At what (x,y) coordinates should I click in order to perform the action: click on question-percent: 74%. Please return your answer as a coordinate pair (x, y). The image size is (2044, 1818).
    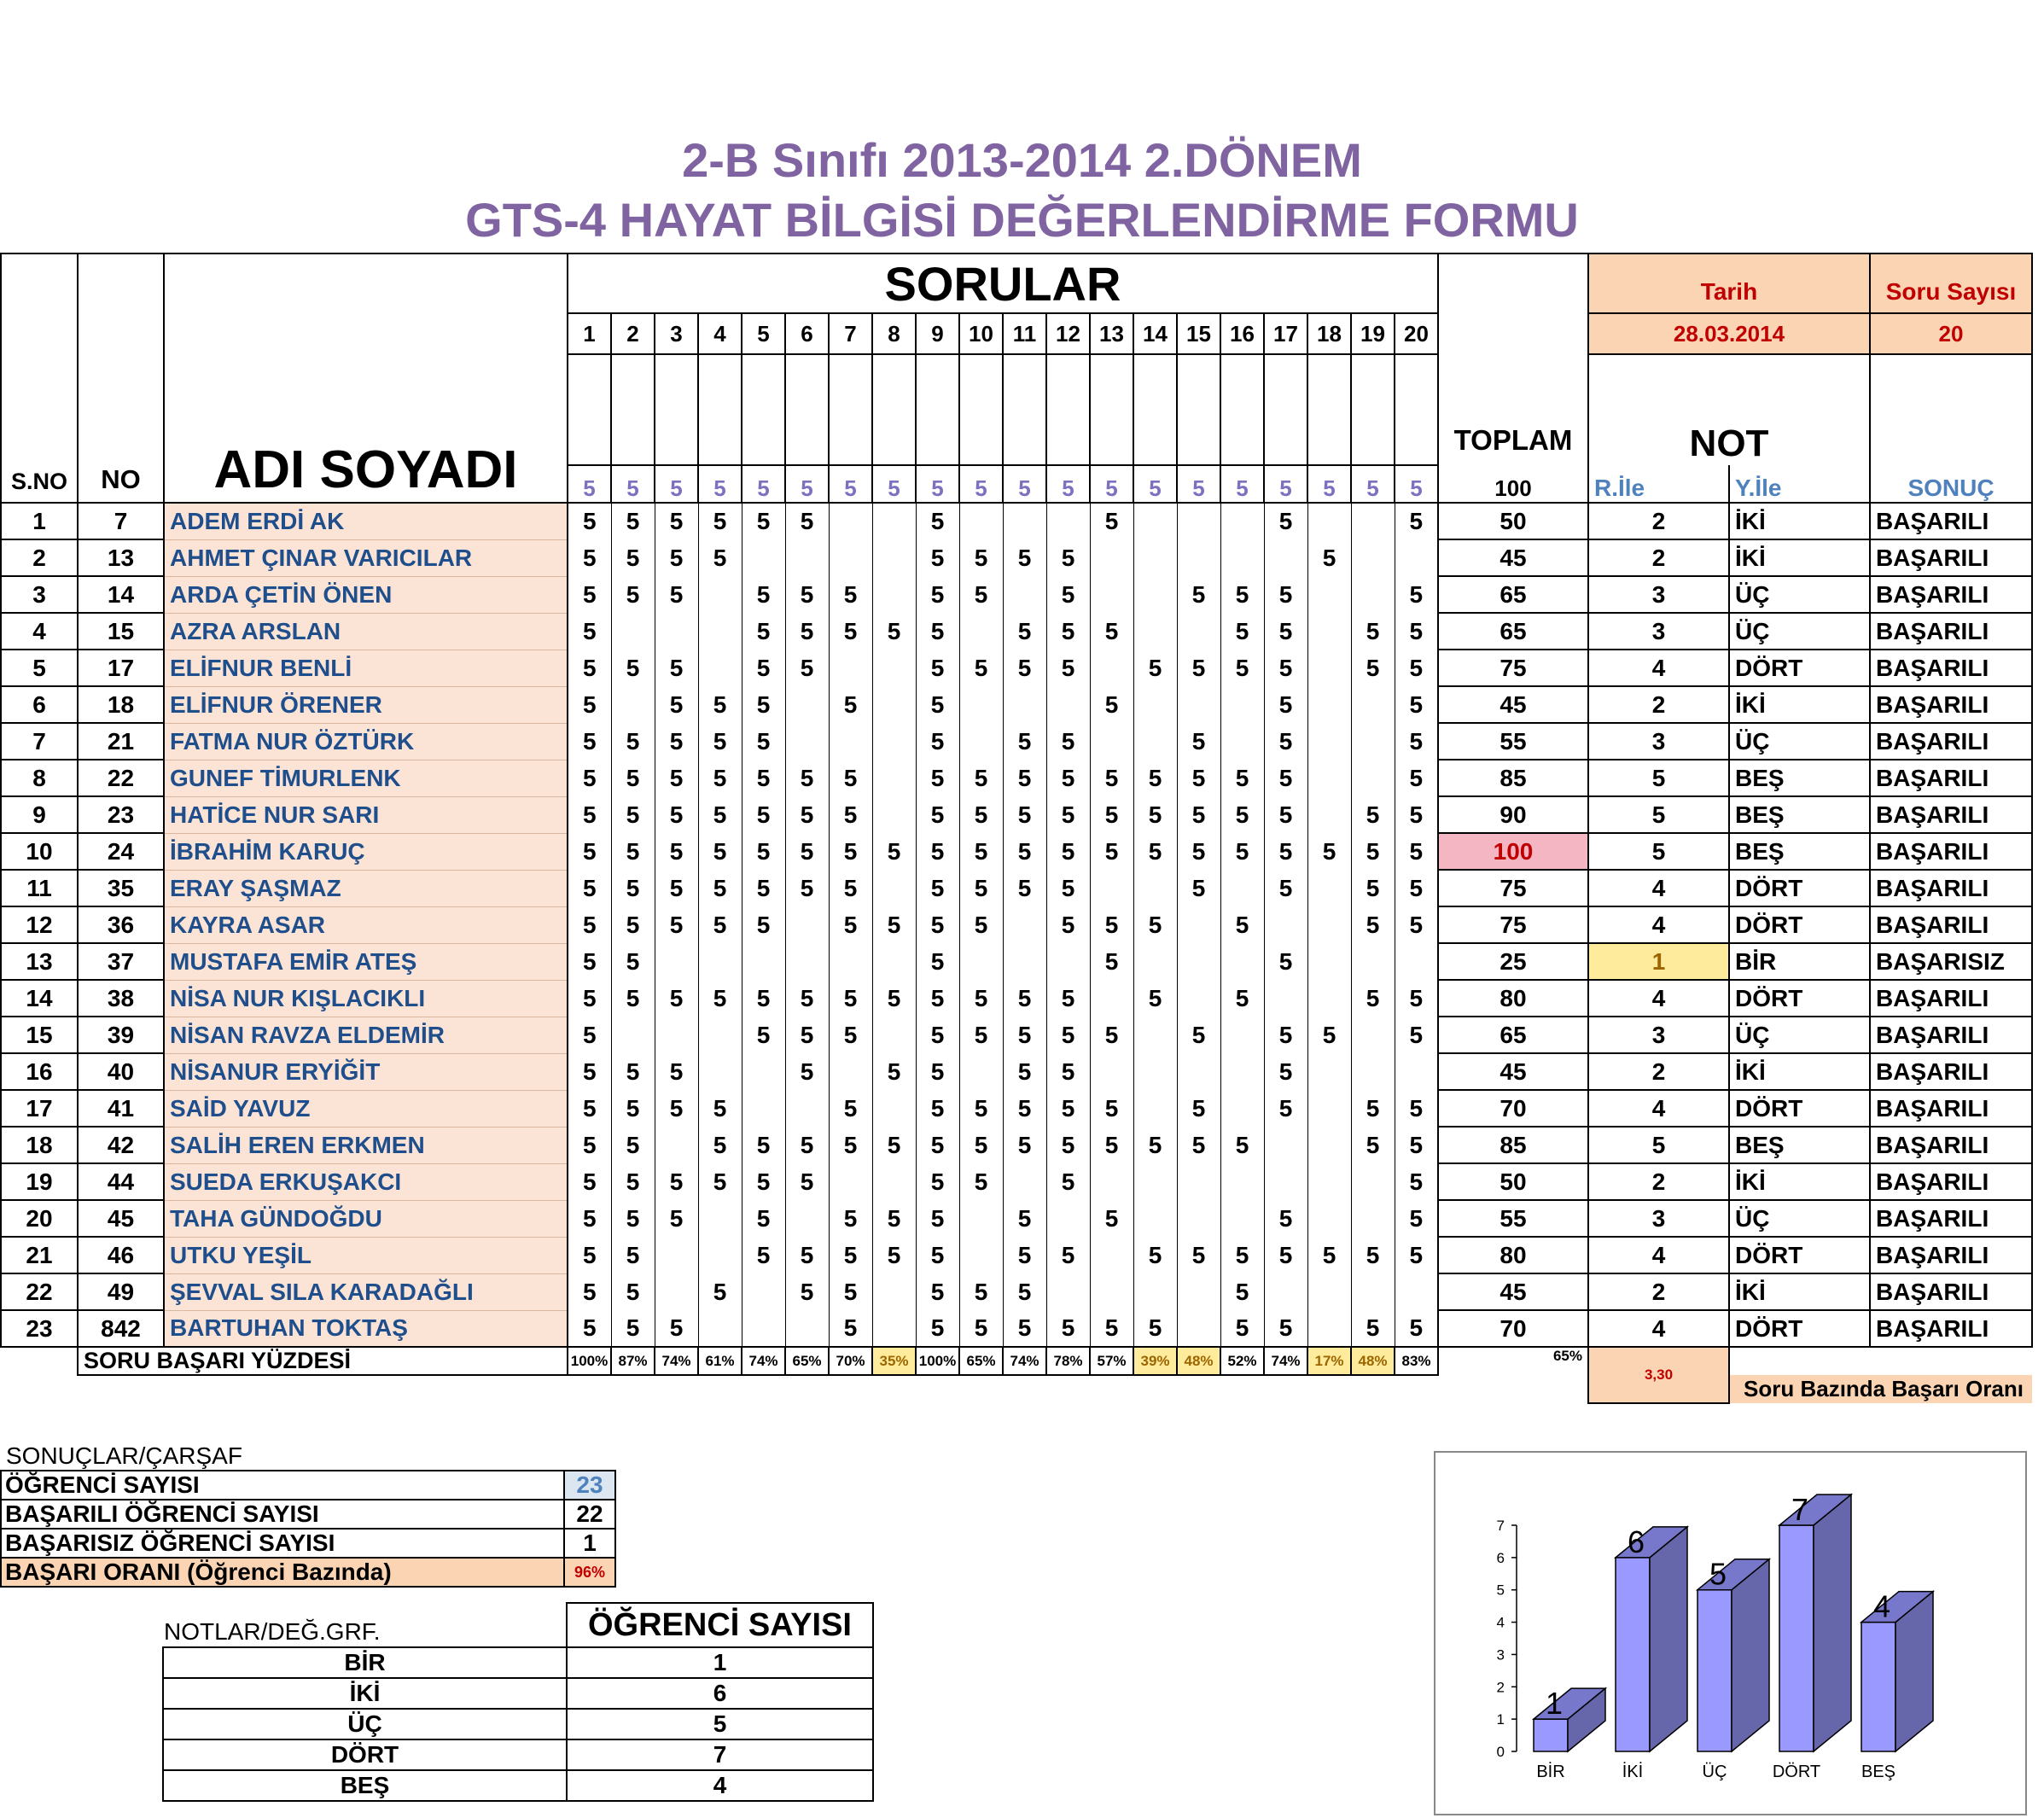
    Looking at the image, I should click on (1024, 1361).